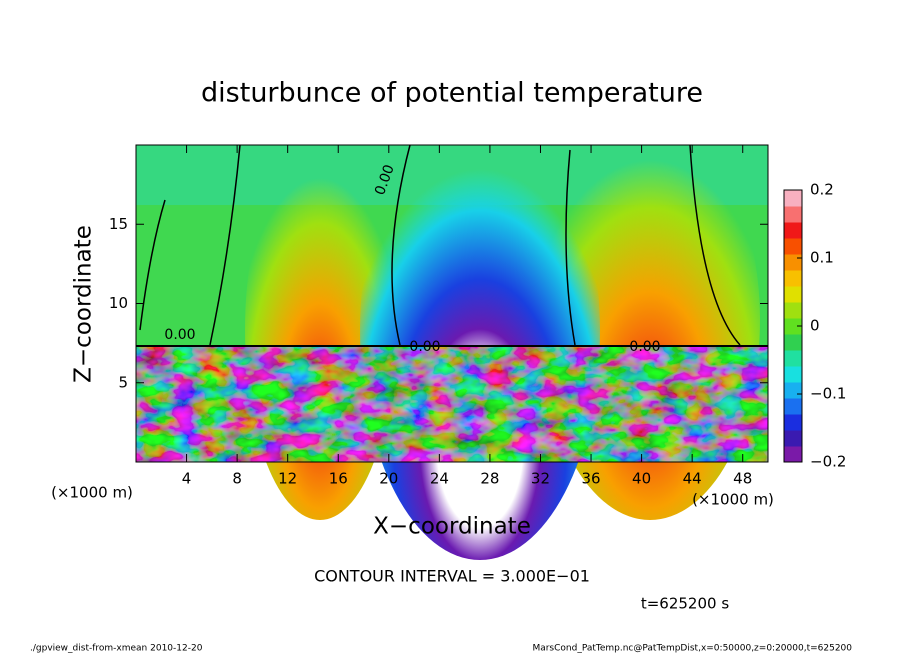 The width and height of the screenshot is (904, 658). I want to click on x-tick-label: 20, so click(388, 479).